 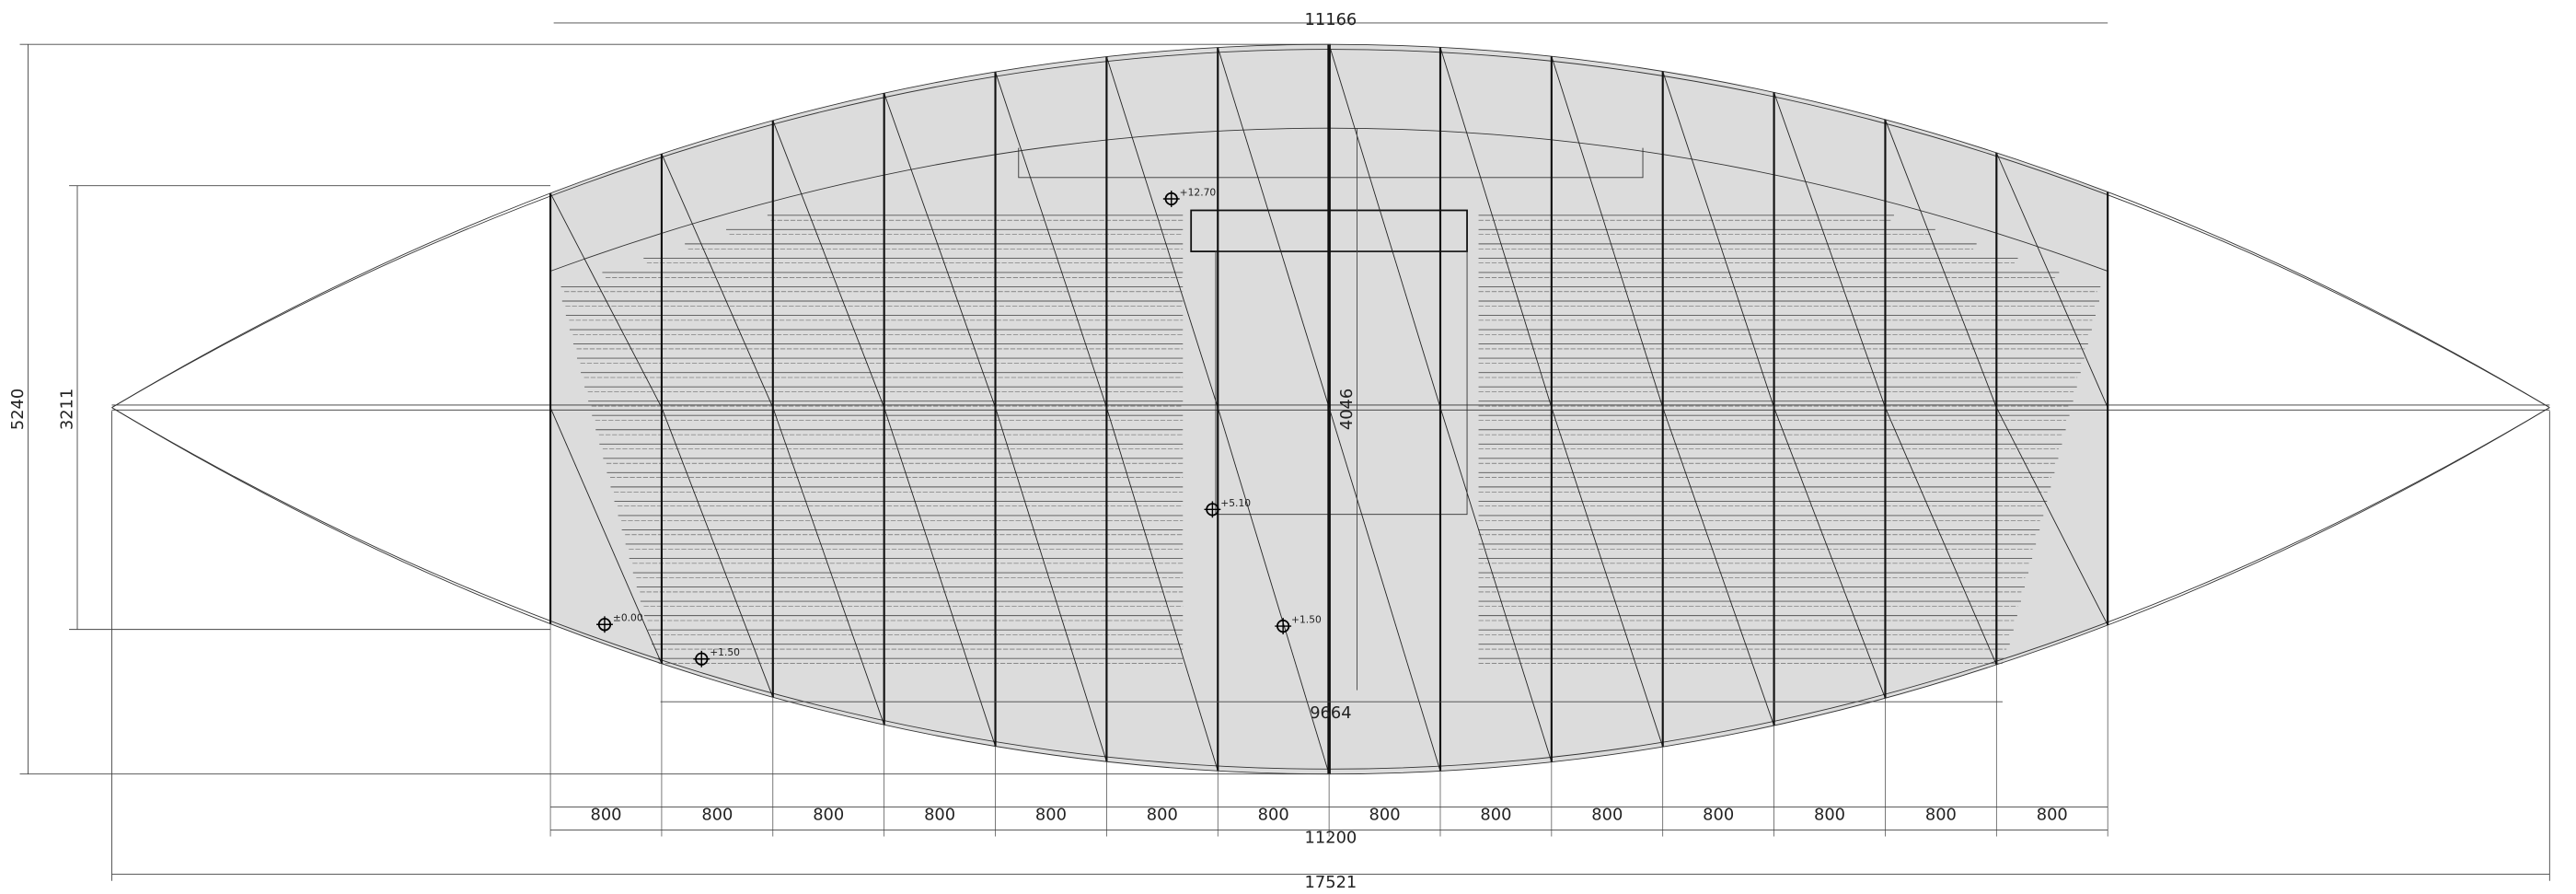 What do you see at coordinates (18, 409) in the screenshot?
I see `dim-label: 5240` at bounding box center [18, 409].